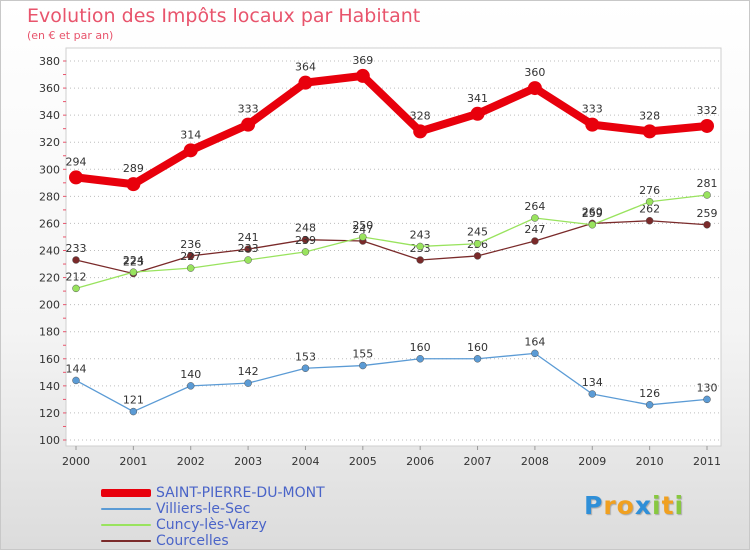  I want to click on data-label: 259, so click(592, 213).